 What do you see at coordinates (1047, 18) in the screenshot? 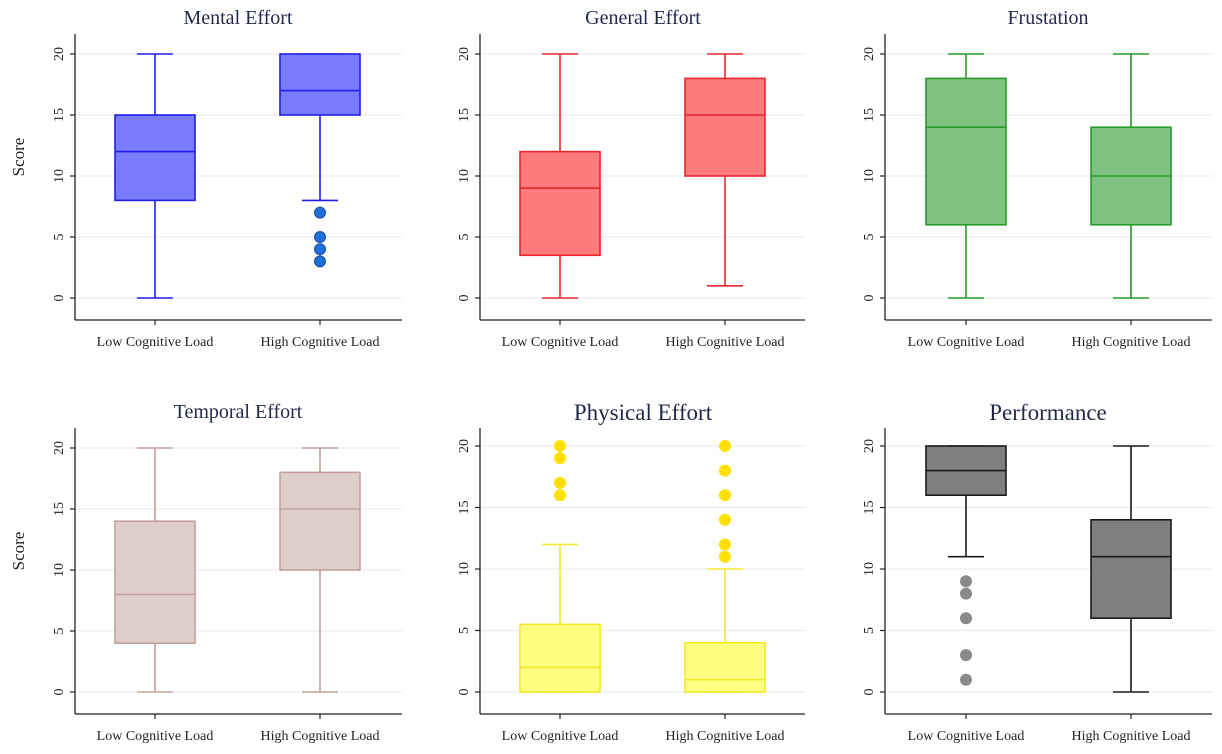
I see `chart-title: Frustation` at bounding box center [1047, 18].